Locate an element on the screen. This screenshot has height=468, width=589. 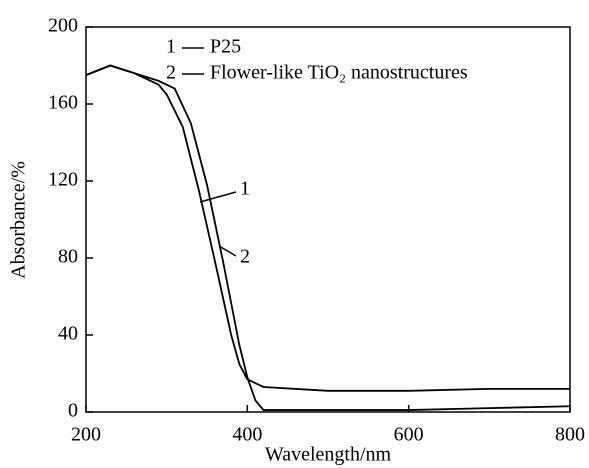
legend: 1 P25 2 Flower-like TiO₂ nanostructures is located at coordinates (317, 60).